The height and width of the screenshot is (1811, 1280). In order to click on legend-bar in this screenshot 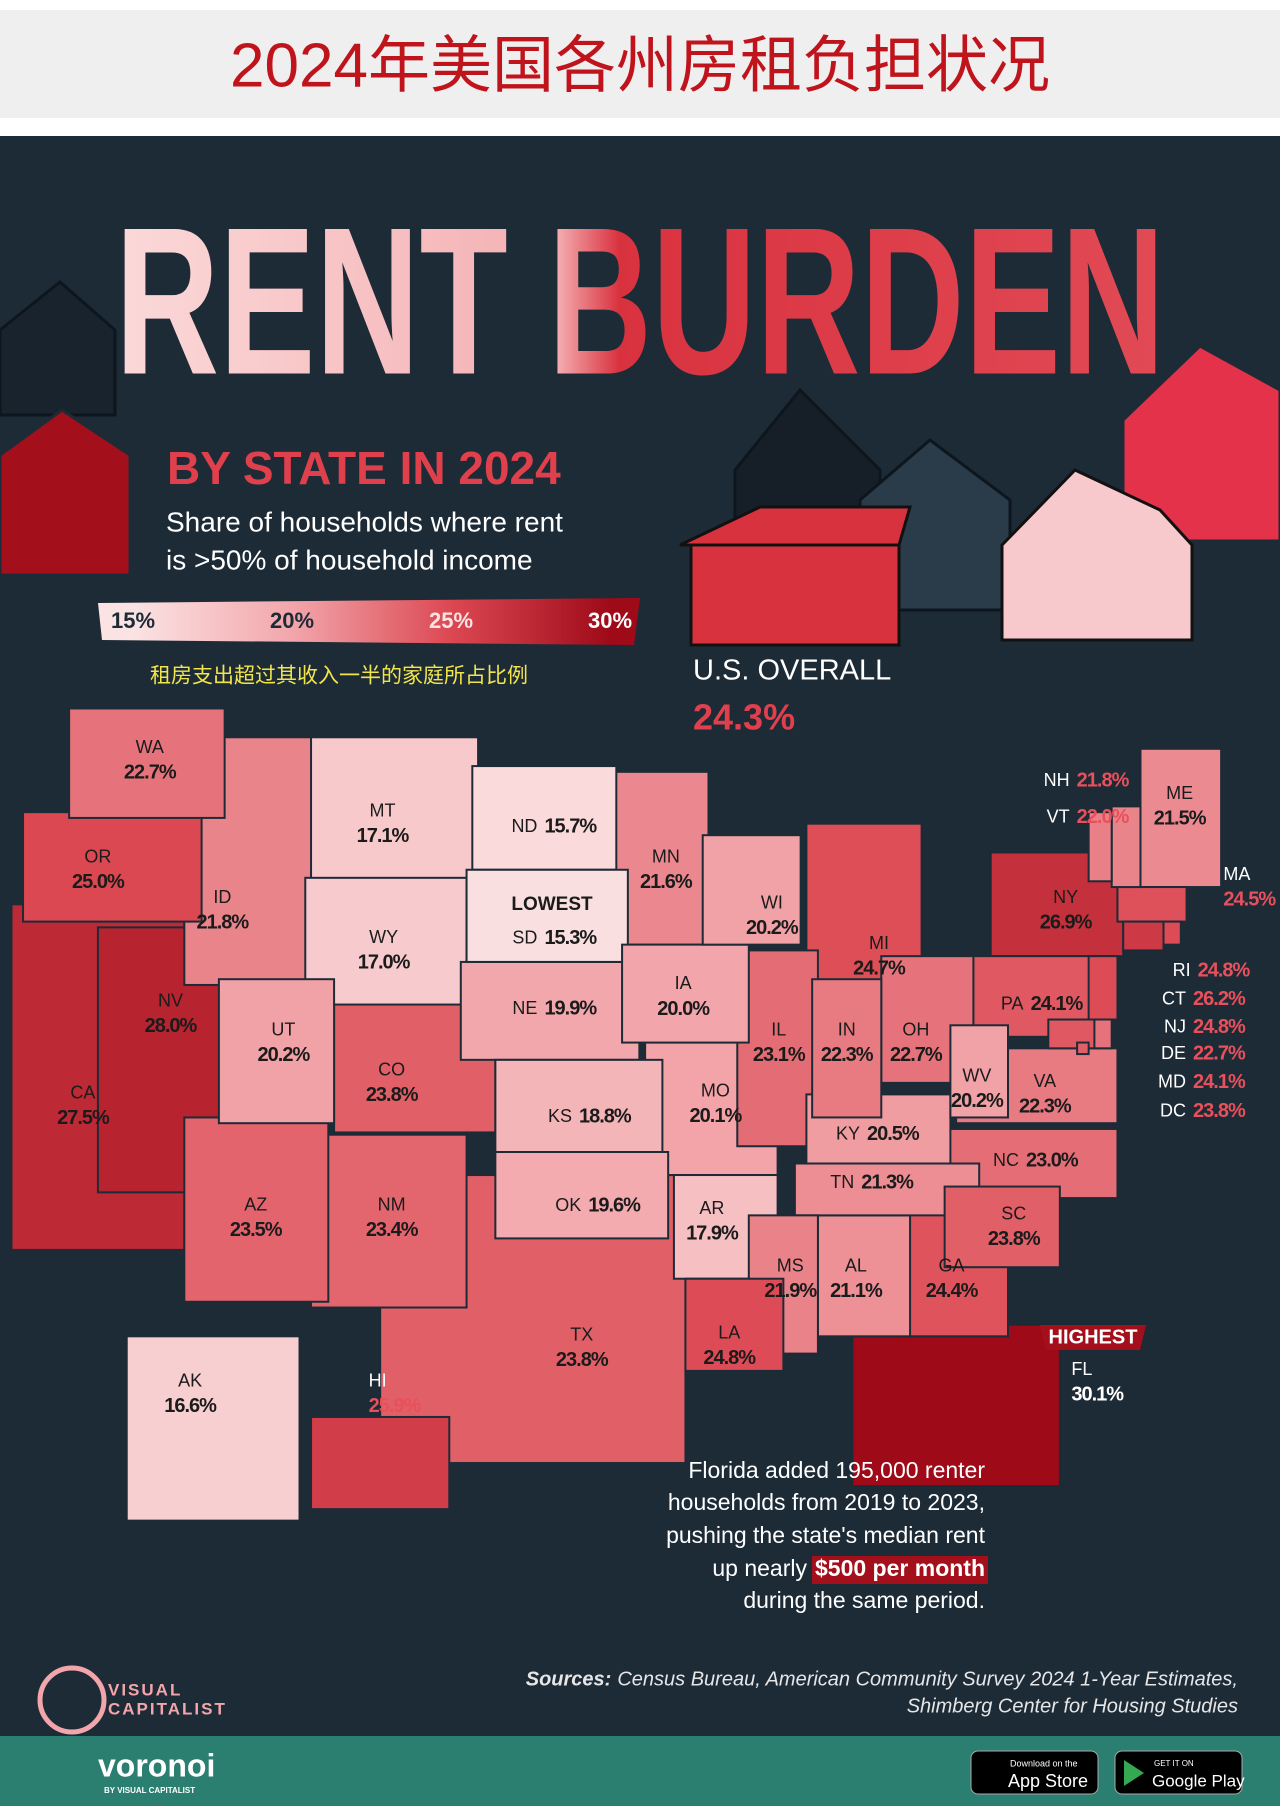, I will do `click(369, 621)`.